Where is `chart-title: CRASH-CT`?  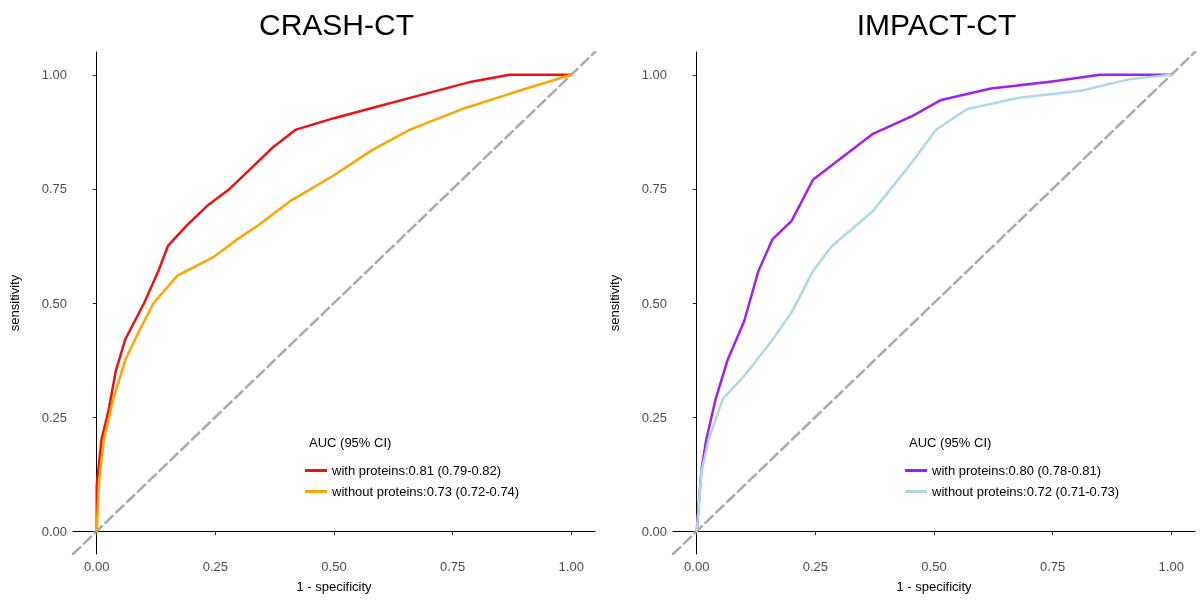
chart-title: CRASH-CT is located at coordinates (336, 24).